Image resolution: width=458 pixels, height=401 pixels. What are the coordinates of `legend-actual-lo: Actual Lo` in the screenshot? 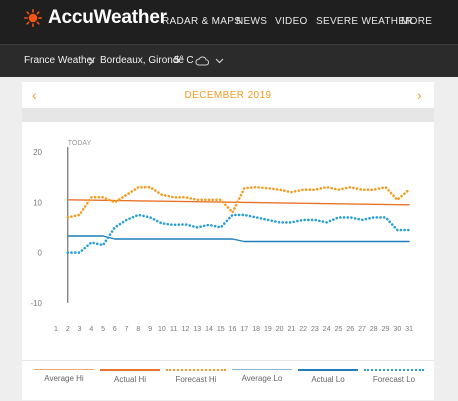 It's located at (328, 376).